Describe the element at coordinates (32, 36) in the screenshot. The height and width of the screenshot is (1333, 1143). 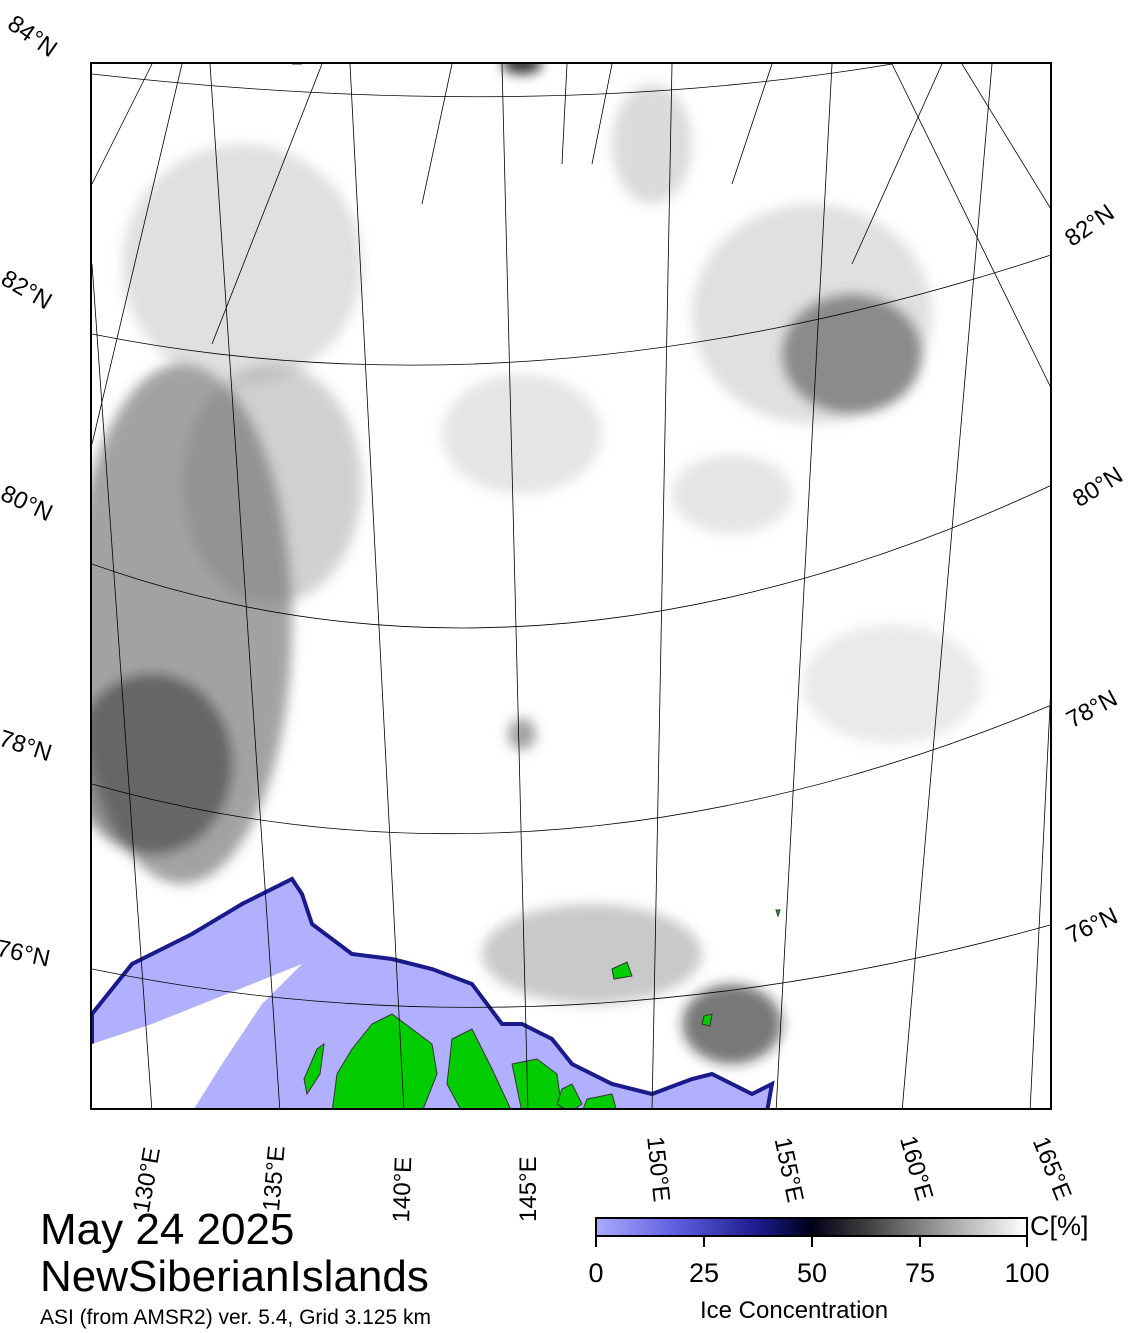
I see `lat-label-84n-left: 84°N` at that location.